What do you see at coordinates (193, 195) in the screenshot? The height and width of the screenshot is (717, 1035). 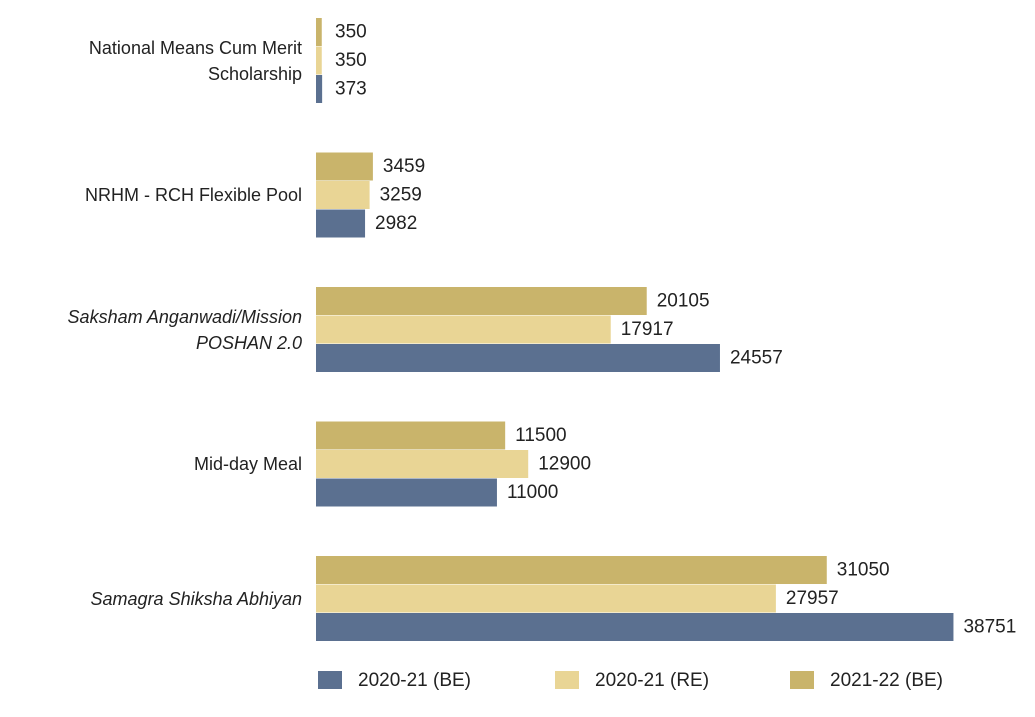 I see `category-label: NRHM - RCH Flexible Pool` at bounding box center [193, 195].